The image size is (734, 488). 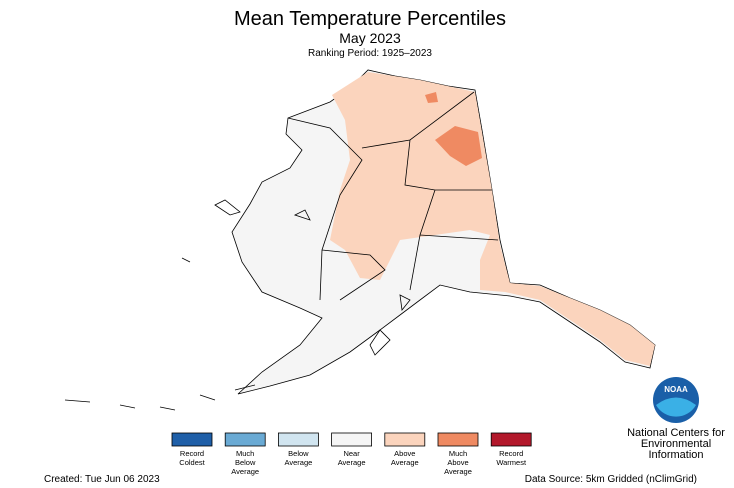 What do you see at coordinates (192, 462) in the screenshot?
I see `legend-label: Coldest` at bounding box center [192, 462].